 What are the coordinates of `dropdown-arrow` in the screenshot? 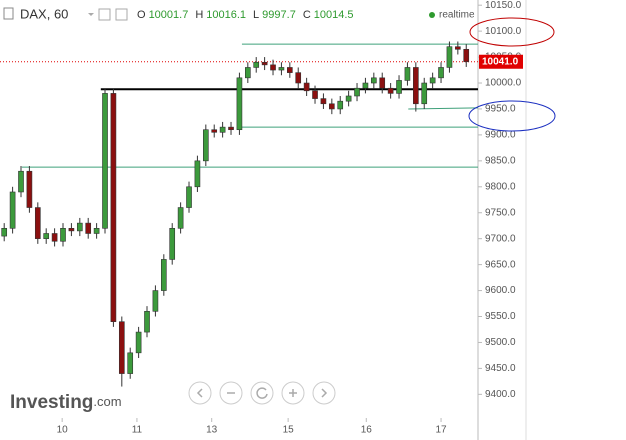 It's located at (91, 14).